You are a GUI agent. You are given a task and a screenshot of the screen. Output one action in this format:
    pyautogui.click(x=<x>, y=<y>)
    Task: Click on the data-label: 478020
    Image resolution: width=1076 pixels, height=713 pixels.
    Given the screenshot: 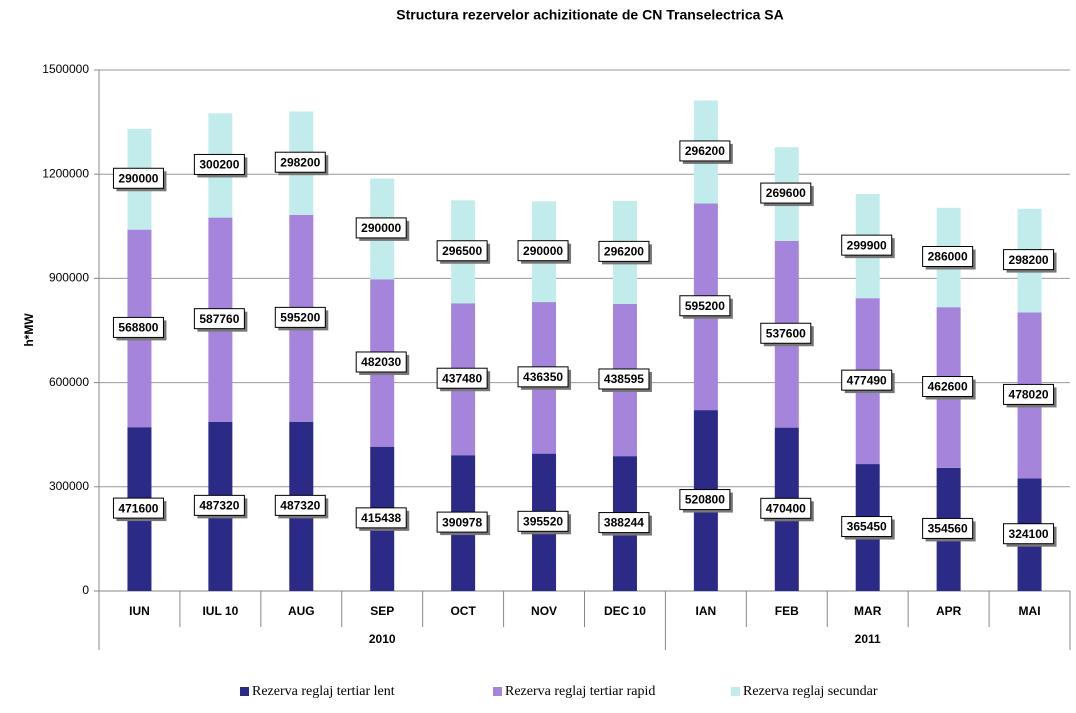 What is the action you would take?
    pyautogui.click(x=1029, y=395)
    